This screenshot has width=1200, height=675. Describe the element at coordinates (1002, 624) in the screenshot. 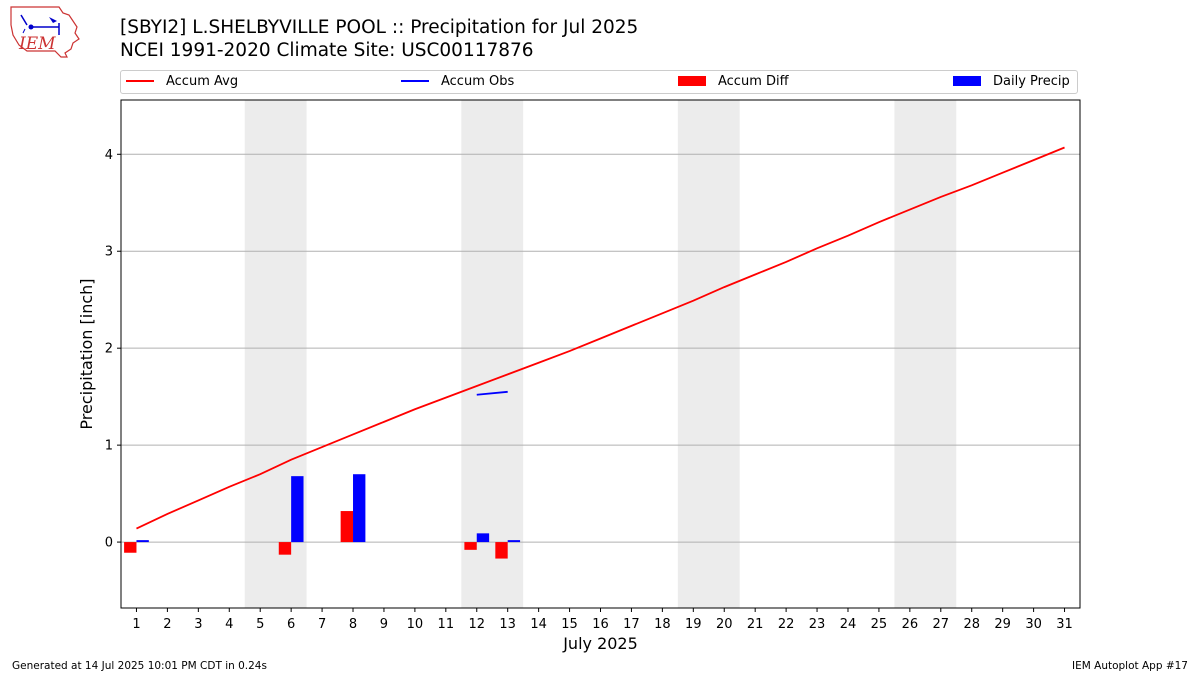

I see `xtick-label-29: 29` at that location.